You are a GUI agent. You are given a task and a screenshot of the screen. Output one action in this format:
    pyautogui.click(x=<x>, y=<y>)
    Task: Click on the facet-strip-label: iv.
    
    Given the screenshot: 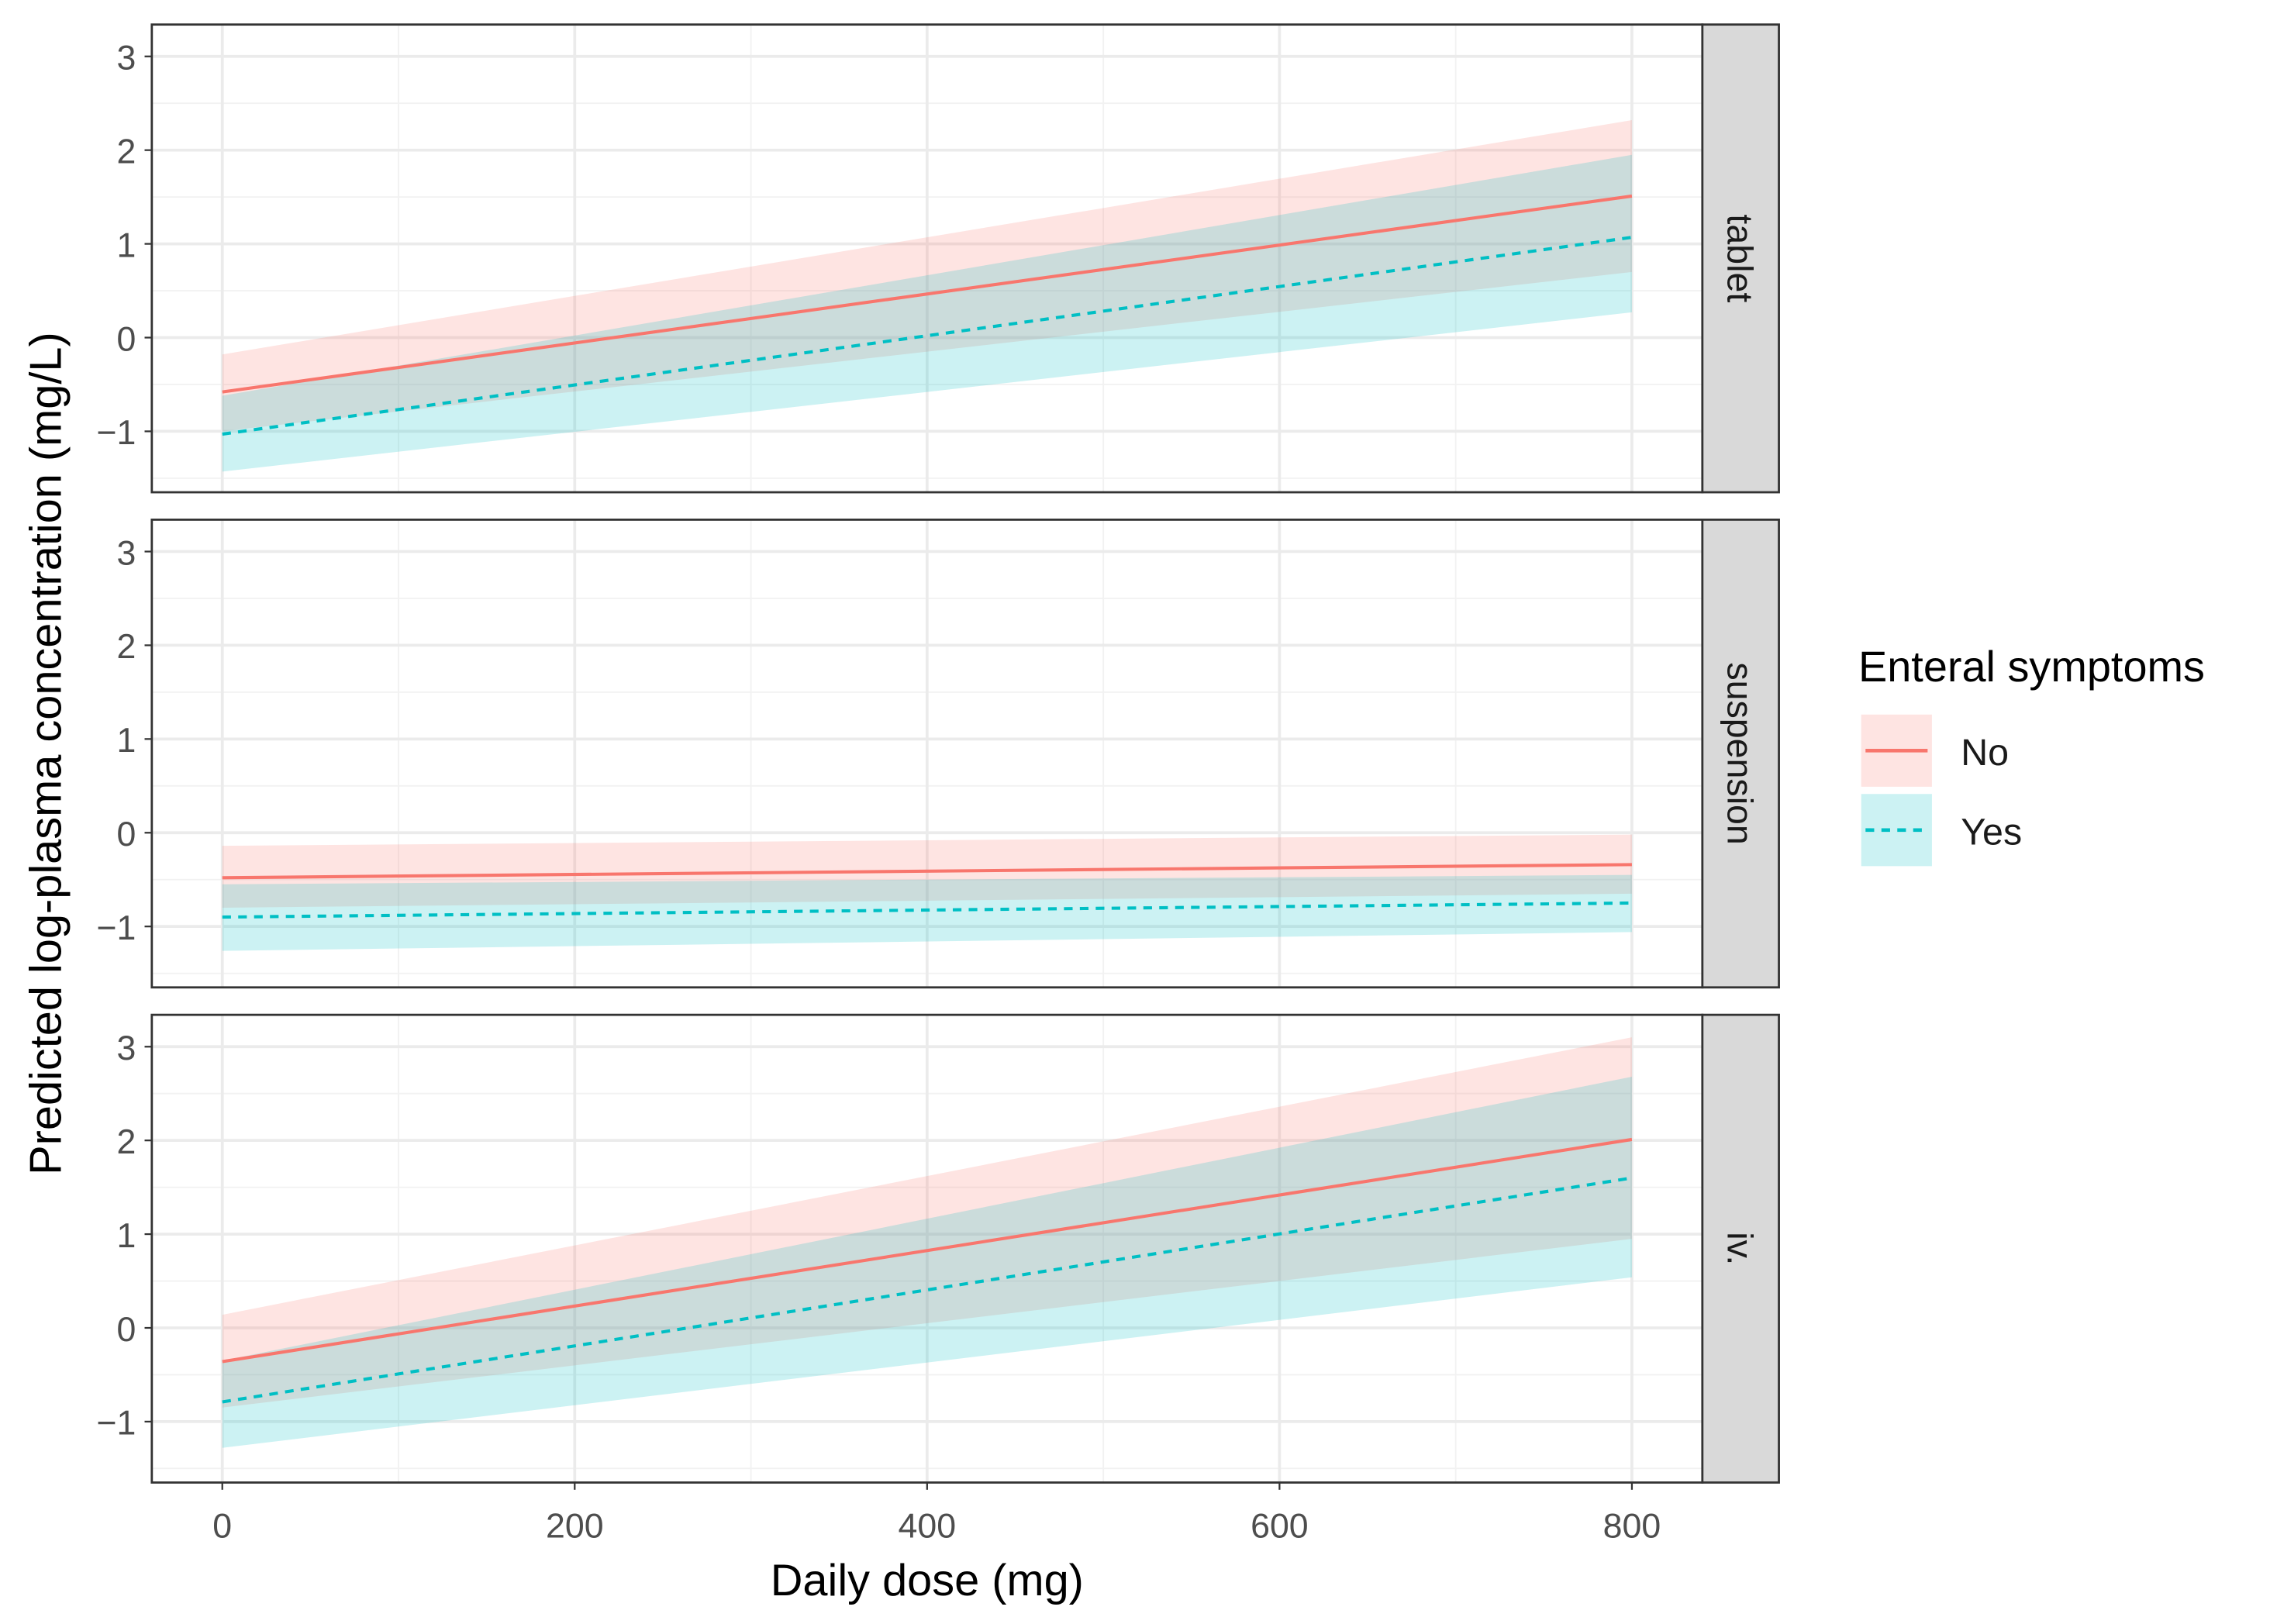 What is the action you would take?
    pyautogui.click(x=1740, y=1248)
    